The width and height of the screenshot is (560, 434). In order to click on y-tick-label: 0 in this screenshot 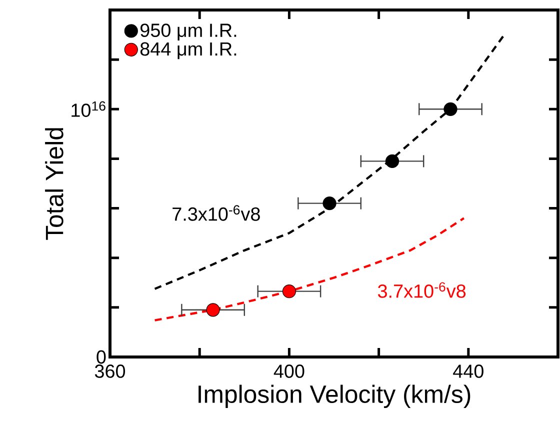, I will do `click(101, 357)`.